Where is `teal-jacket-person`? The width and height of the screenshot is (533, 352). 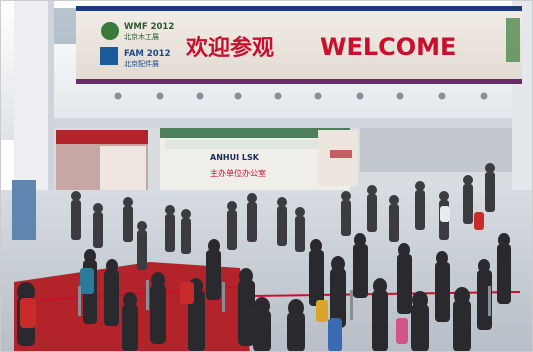 teal-jacket-person is located at coordinates (87, 281).